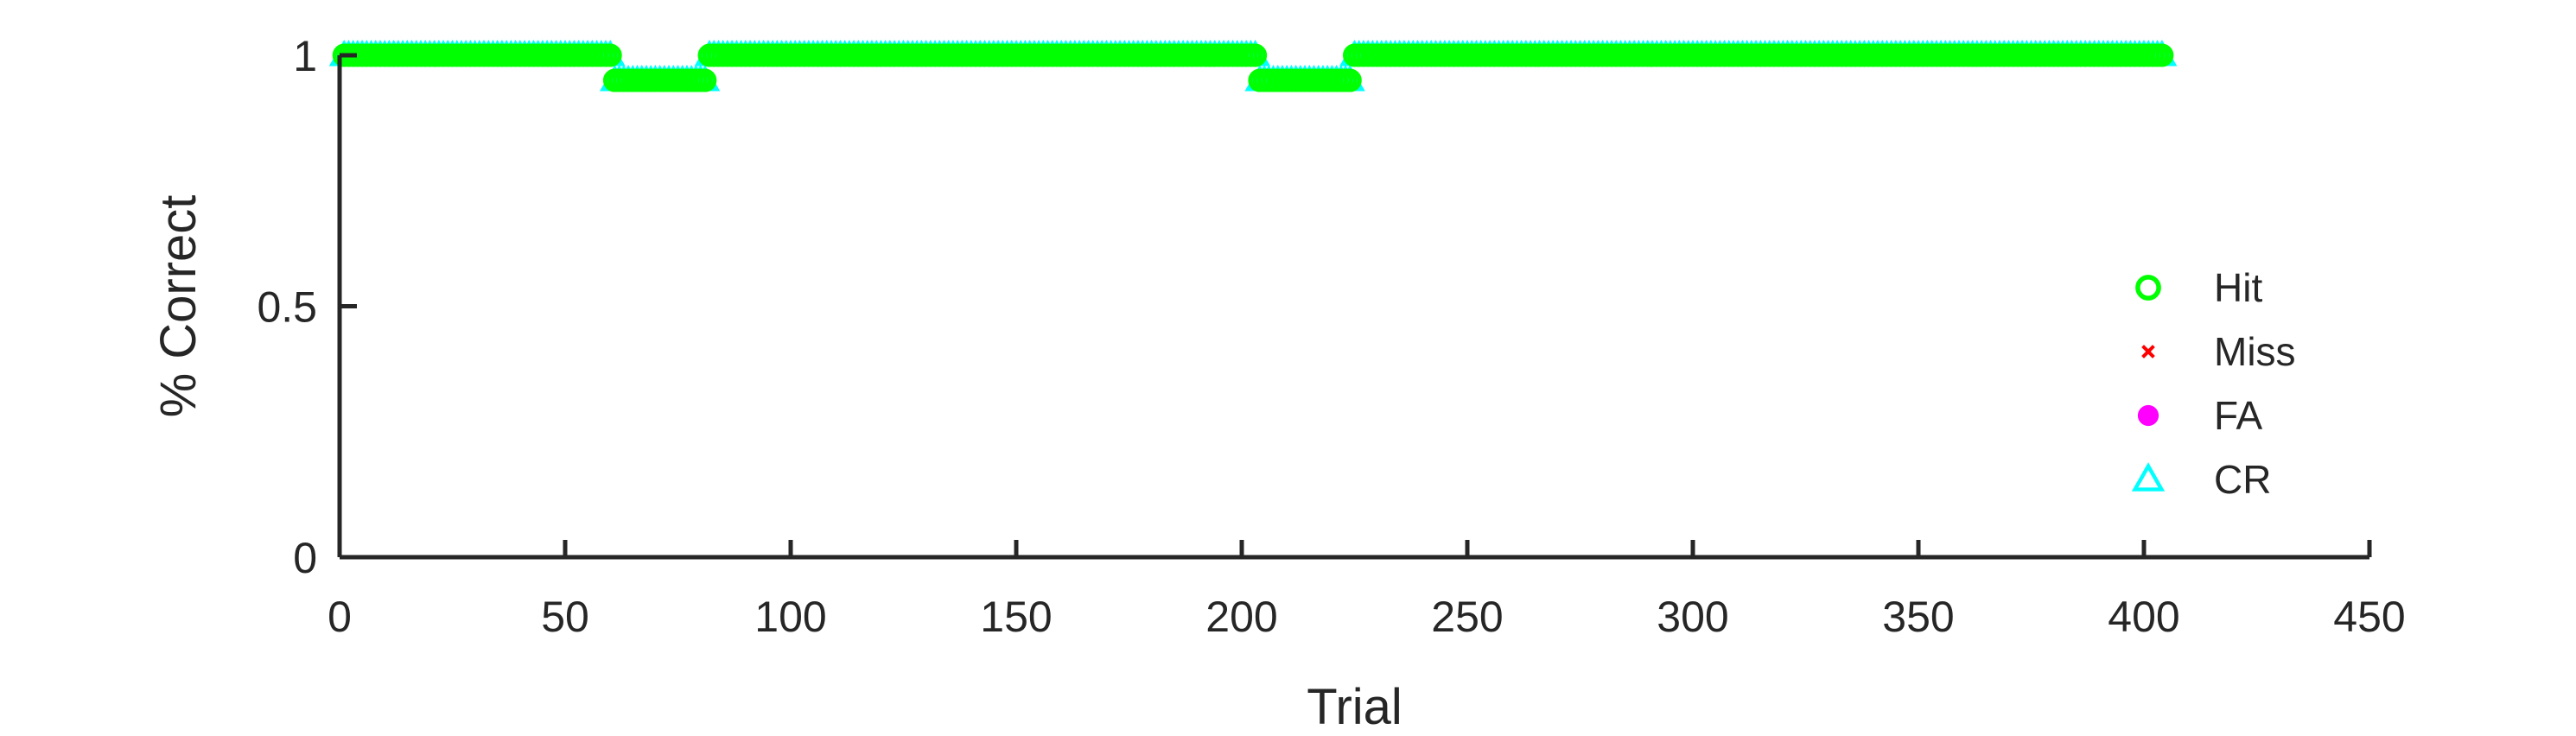  Describe the element at coordinates (2238, 415) in the screenshot. I see `legend-label-fa: FA` at that location.